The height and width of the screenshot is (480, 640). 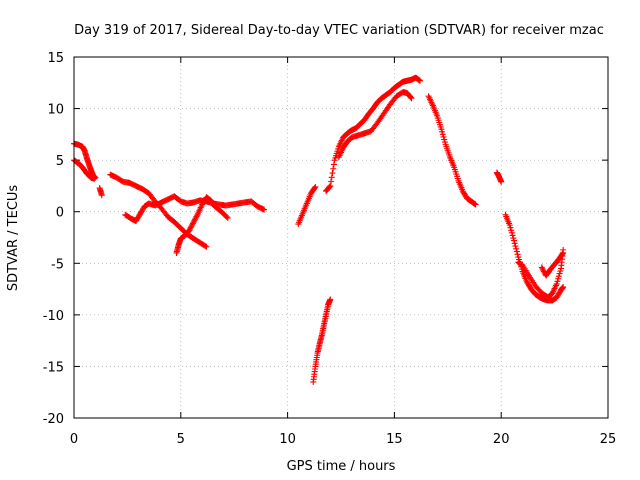 What do you see at coordinates (53, 419) in the screenshot?
I see `y-tick-label: -20` at bounding box center [53, 419].